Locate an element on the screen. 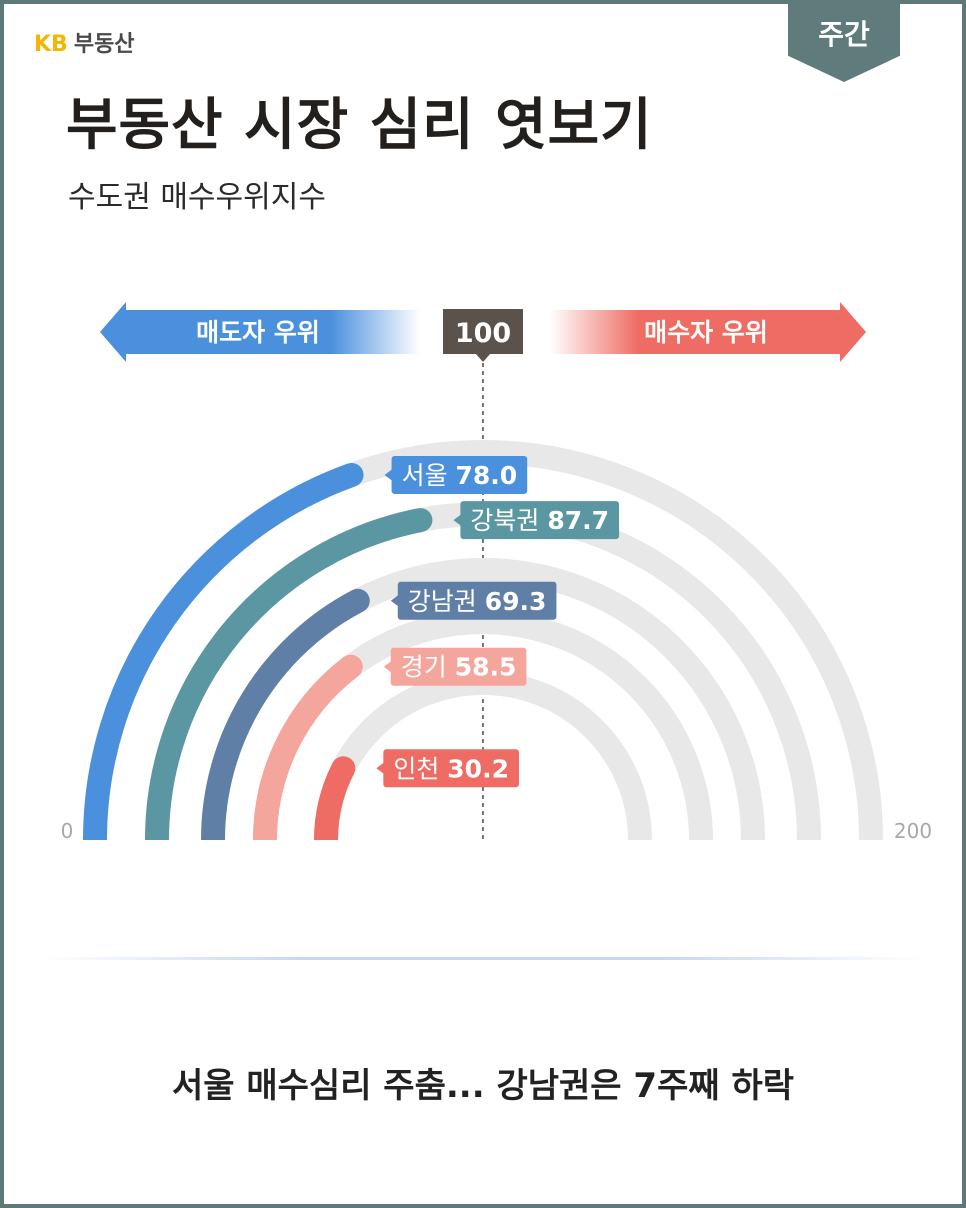  series-0-label-background is located at coordinates (459, 474).